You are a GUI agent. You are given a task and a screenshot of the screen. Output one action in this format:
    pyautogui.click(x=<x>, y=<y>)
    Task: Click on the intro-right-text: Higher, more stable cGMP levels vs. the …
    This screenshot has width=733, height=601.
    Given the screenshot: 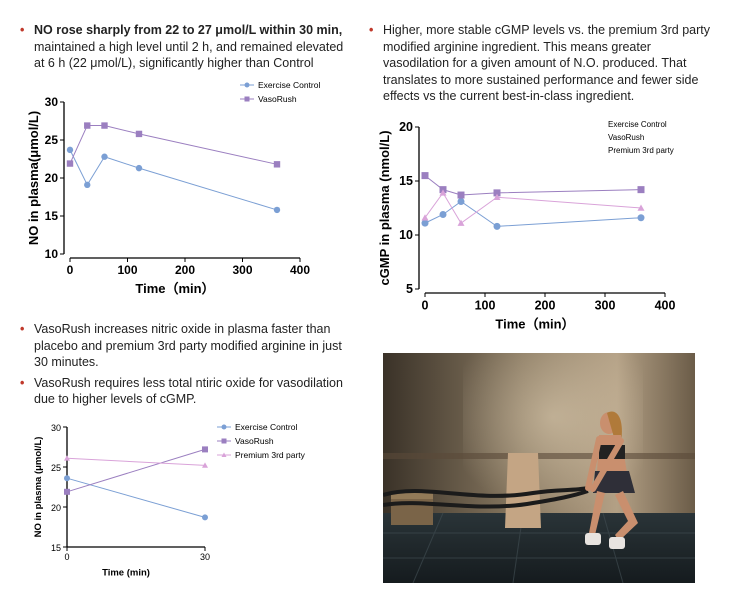 What is the action you would take?
    pyautogui.click(x=546, y=63)
    